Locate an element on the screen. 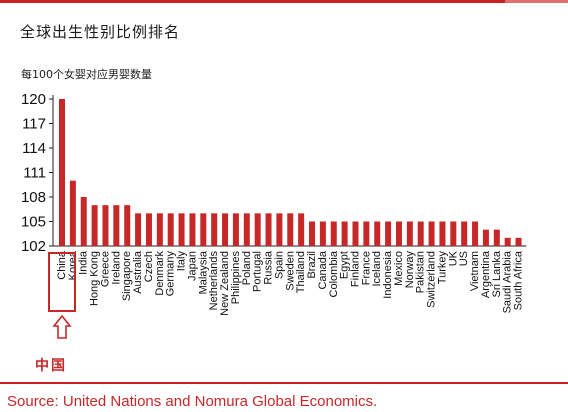 The height and width of the screenshot is (412, 568). x-tick-label: Sri Lanka is located at coordinates (497, 273).